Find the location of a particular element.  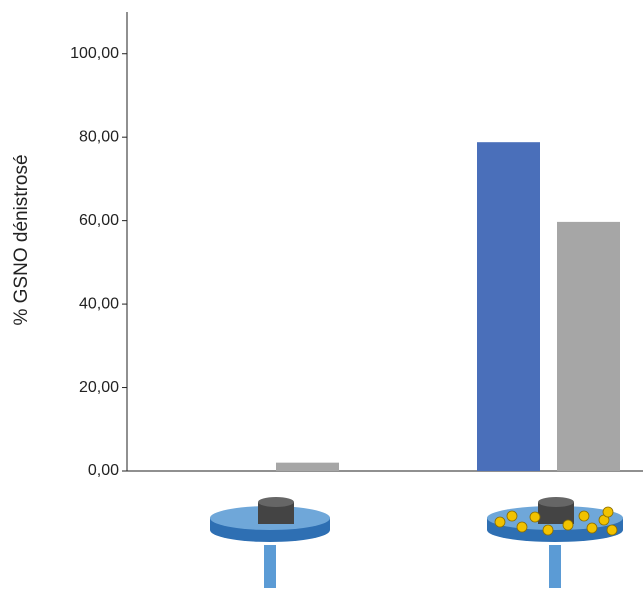

y-tick-label: 20,00 is located at coordinates (99, 387).